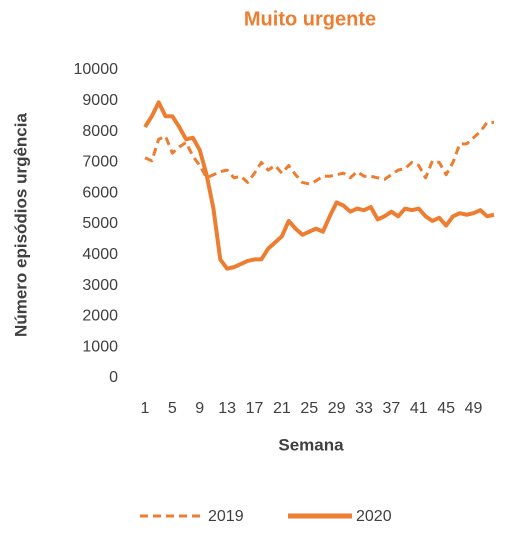  Describe the element at coordinates (100, 346) in the screenshot. I see `y-tick-label: 1000` at that location.